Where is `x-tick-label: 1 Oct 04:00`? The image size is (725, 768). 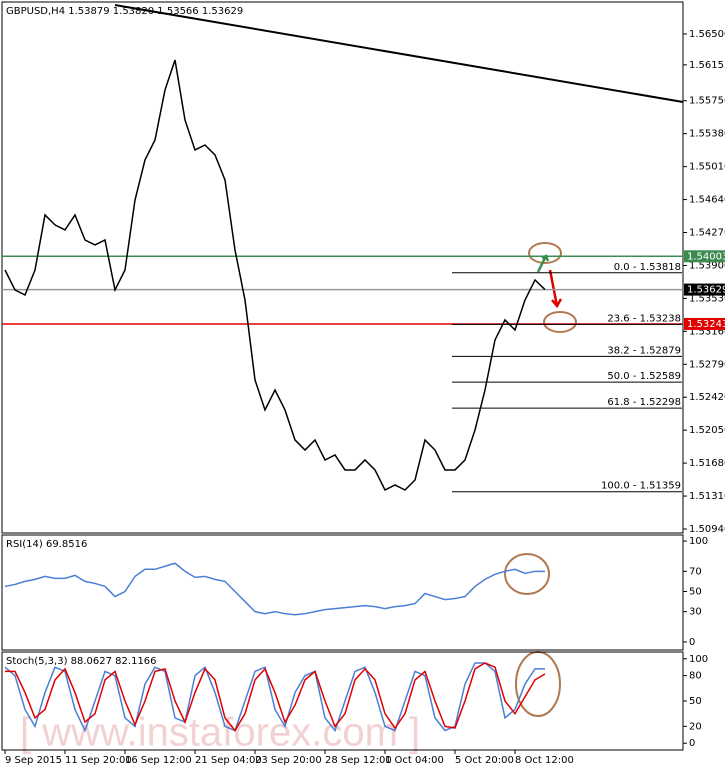 x-tick-label: 1 Oct 04:00 is located at coordinates (414, 760).